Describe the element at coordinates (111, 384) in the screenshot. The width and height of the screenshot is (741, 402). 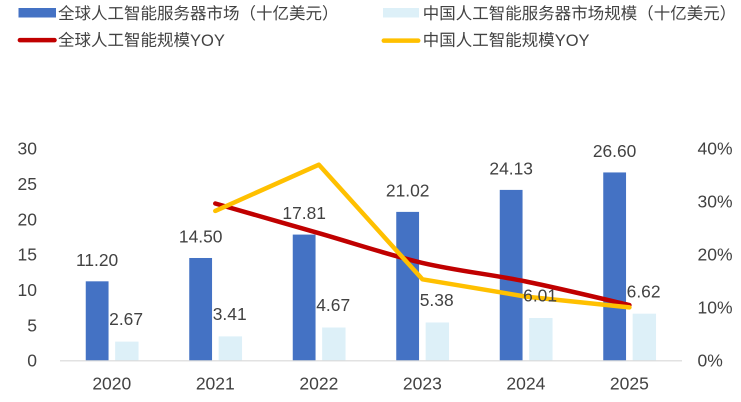
I see `svg-text: 2020` at that location.